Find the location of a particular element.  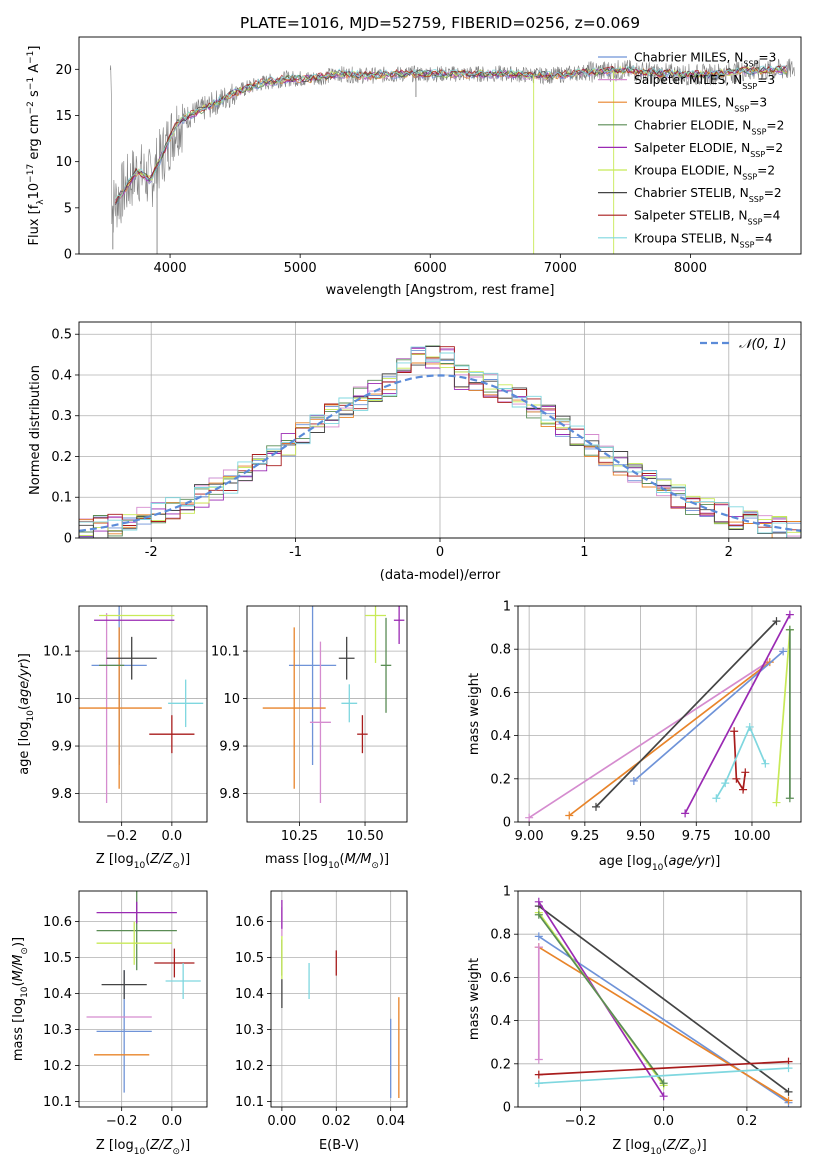

x-tick-label: -1 is located at coordinates (295, 552).